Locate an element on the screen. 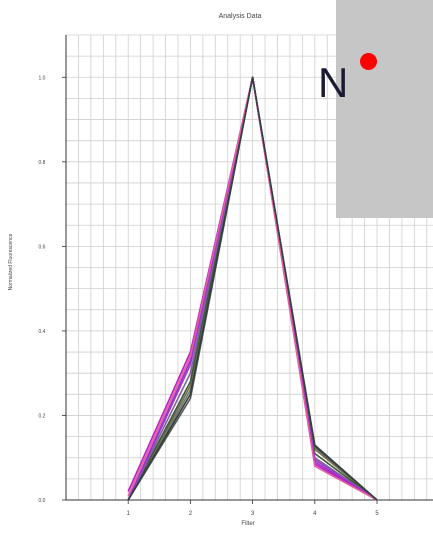 The width and height of the screenshot is (433, 534). x-tick-label: 2 is located at coordinates (191, 514).